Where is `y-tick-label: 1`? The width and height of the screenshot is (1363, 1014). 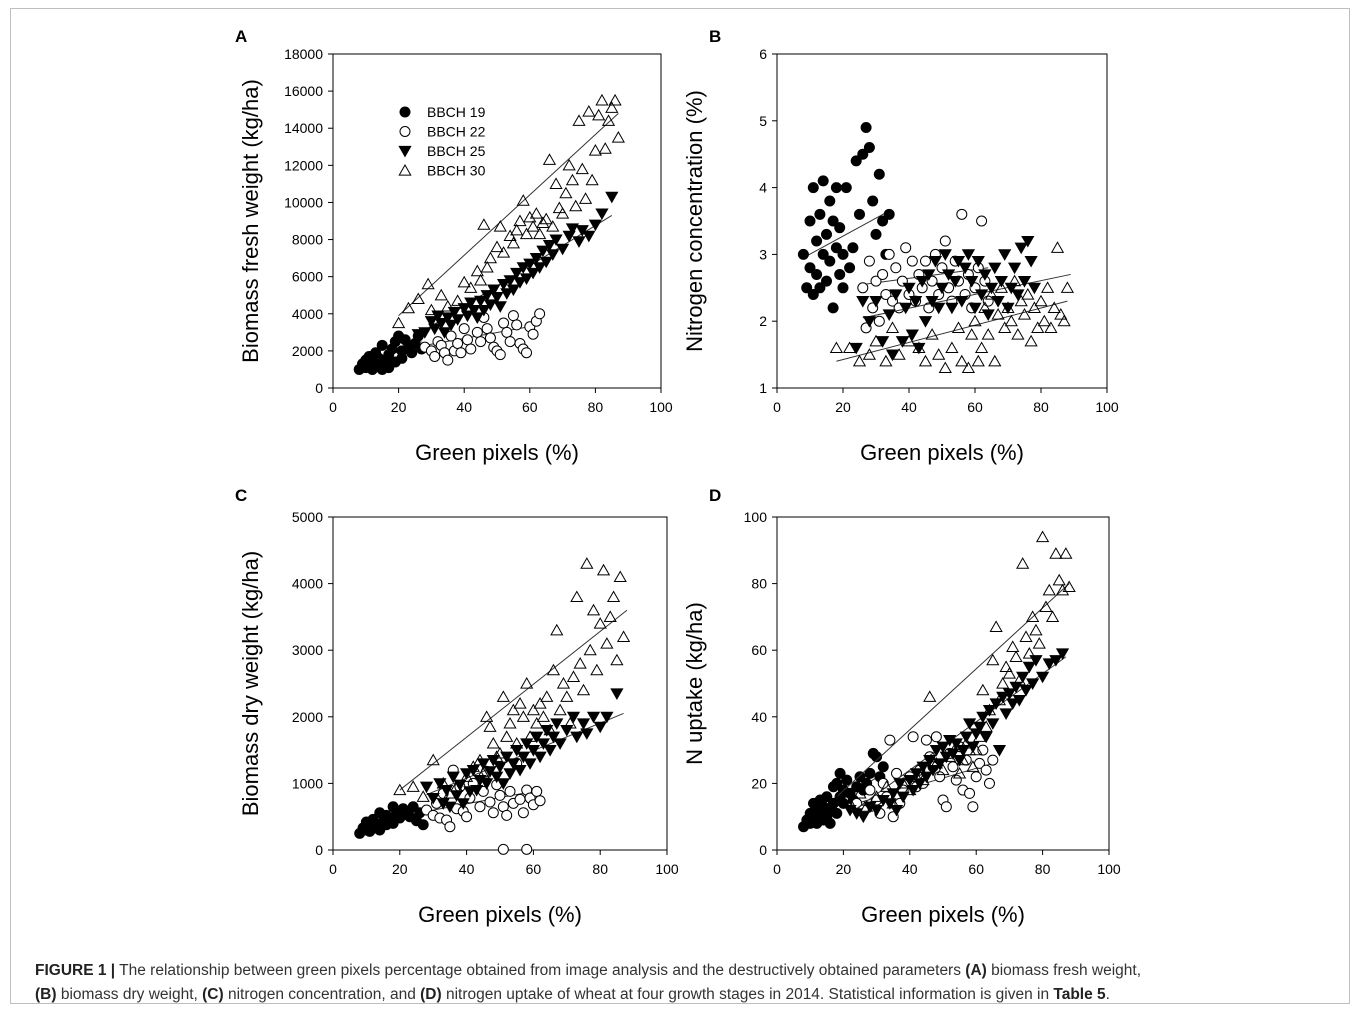
y-tick-label: 1 is located at coordinates (763, 388).